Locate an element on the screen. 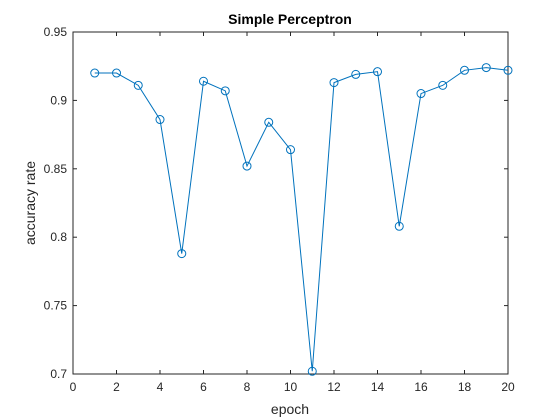 The height and width of the screenshot is (420, 560). x-tick-label: 12 is located at coordinates (334, 387).